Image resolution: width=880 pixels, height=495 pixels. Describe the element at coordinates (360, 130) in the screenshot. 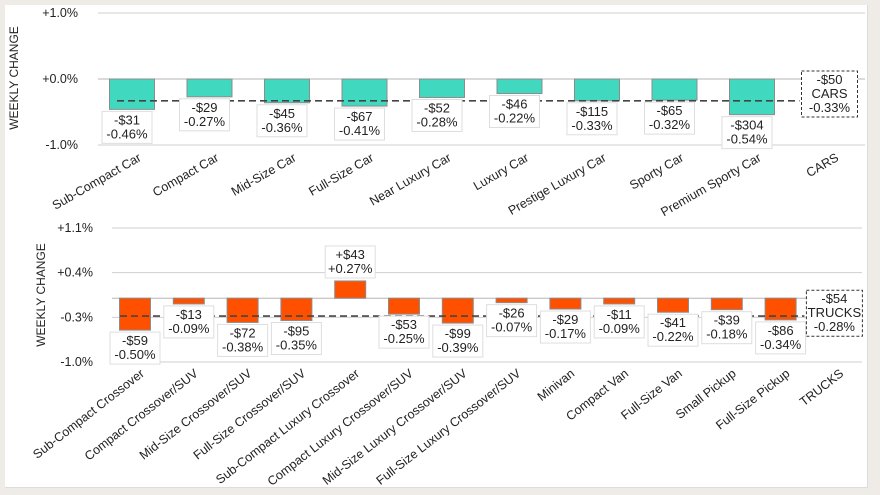

I see `data-label-pct: -0.41%` at that location.